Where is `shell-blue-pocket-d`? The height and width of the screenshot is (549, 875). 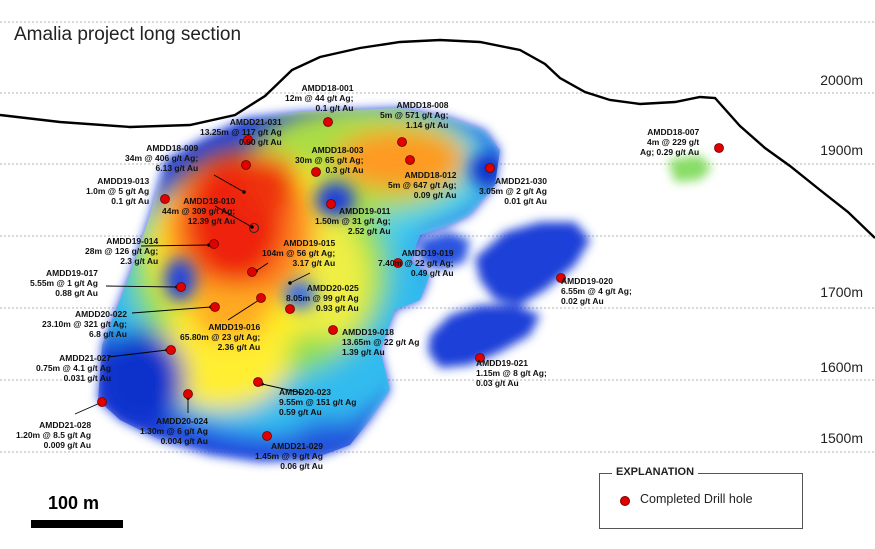 shell-blue-pocket-d is located at coordinates (300, 295).